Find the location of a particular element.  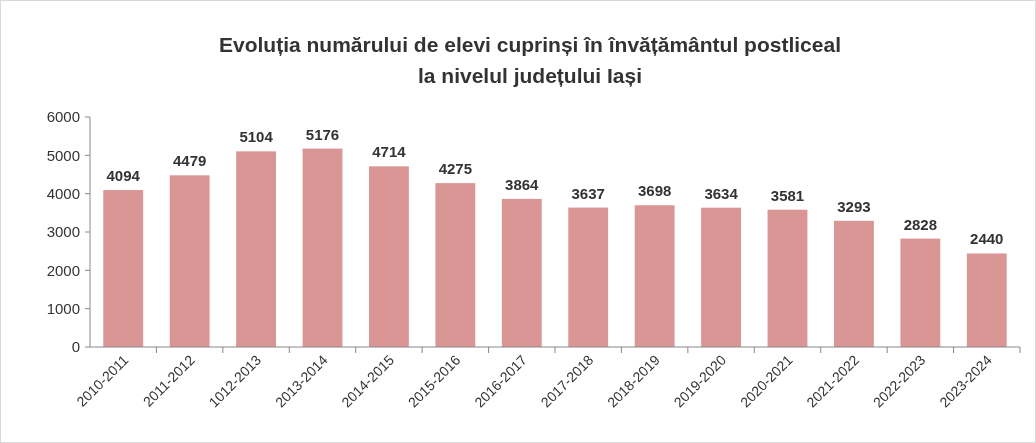

y-tick-label: 1000 is located at coordinates (63, 308).